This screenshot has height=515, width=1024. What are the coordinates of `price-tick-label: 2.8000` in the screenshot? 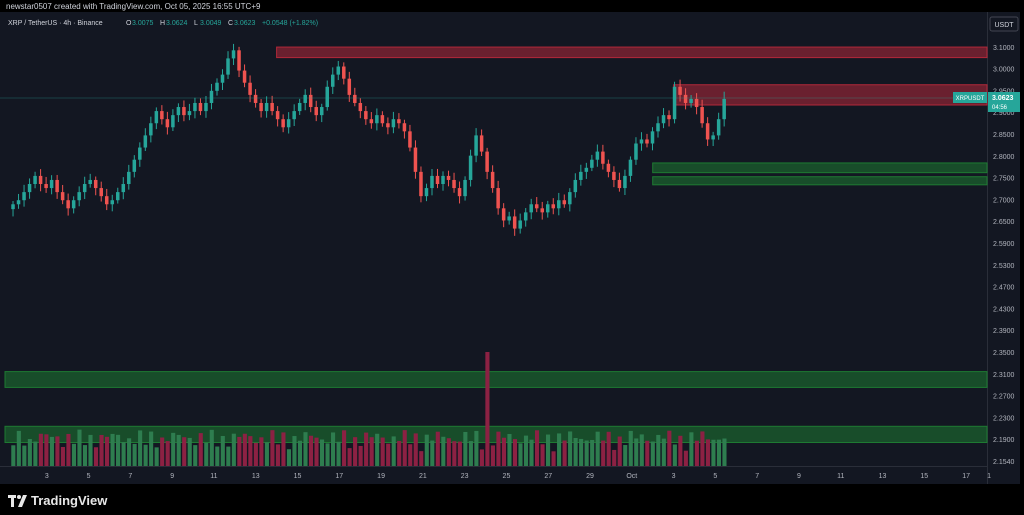 It's located at (1004, 157).